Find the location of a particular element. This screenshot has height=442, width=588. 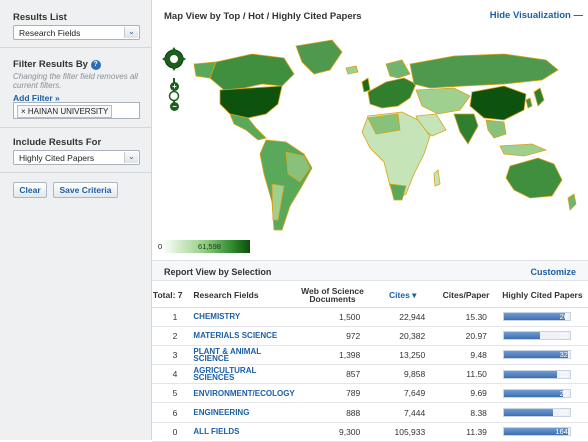

research-field-link: CHEMISTRY is located at coordinates (239, 317).